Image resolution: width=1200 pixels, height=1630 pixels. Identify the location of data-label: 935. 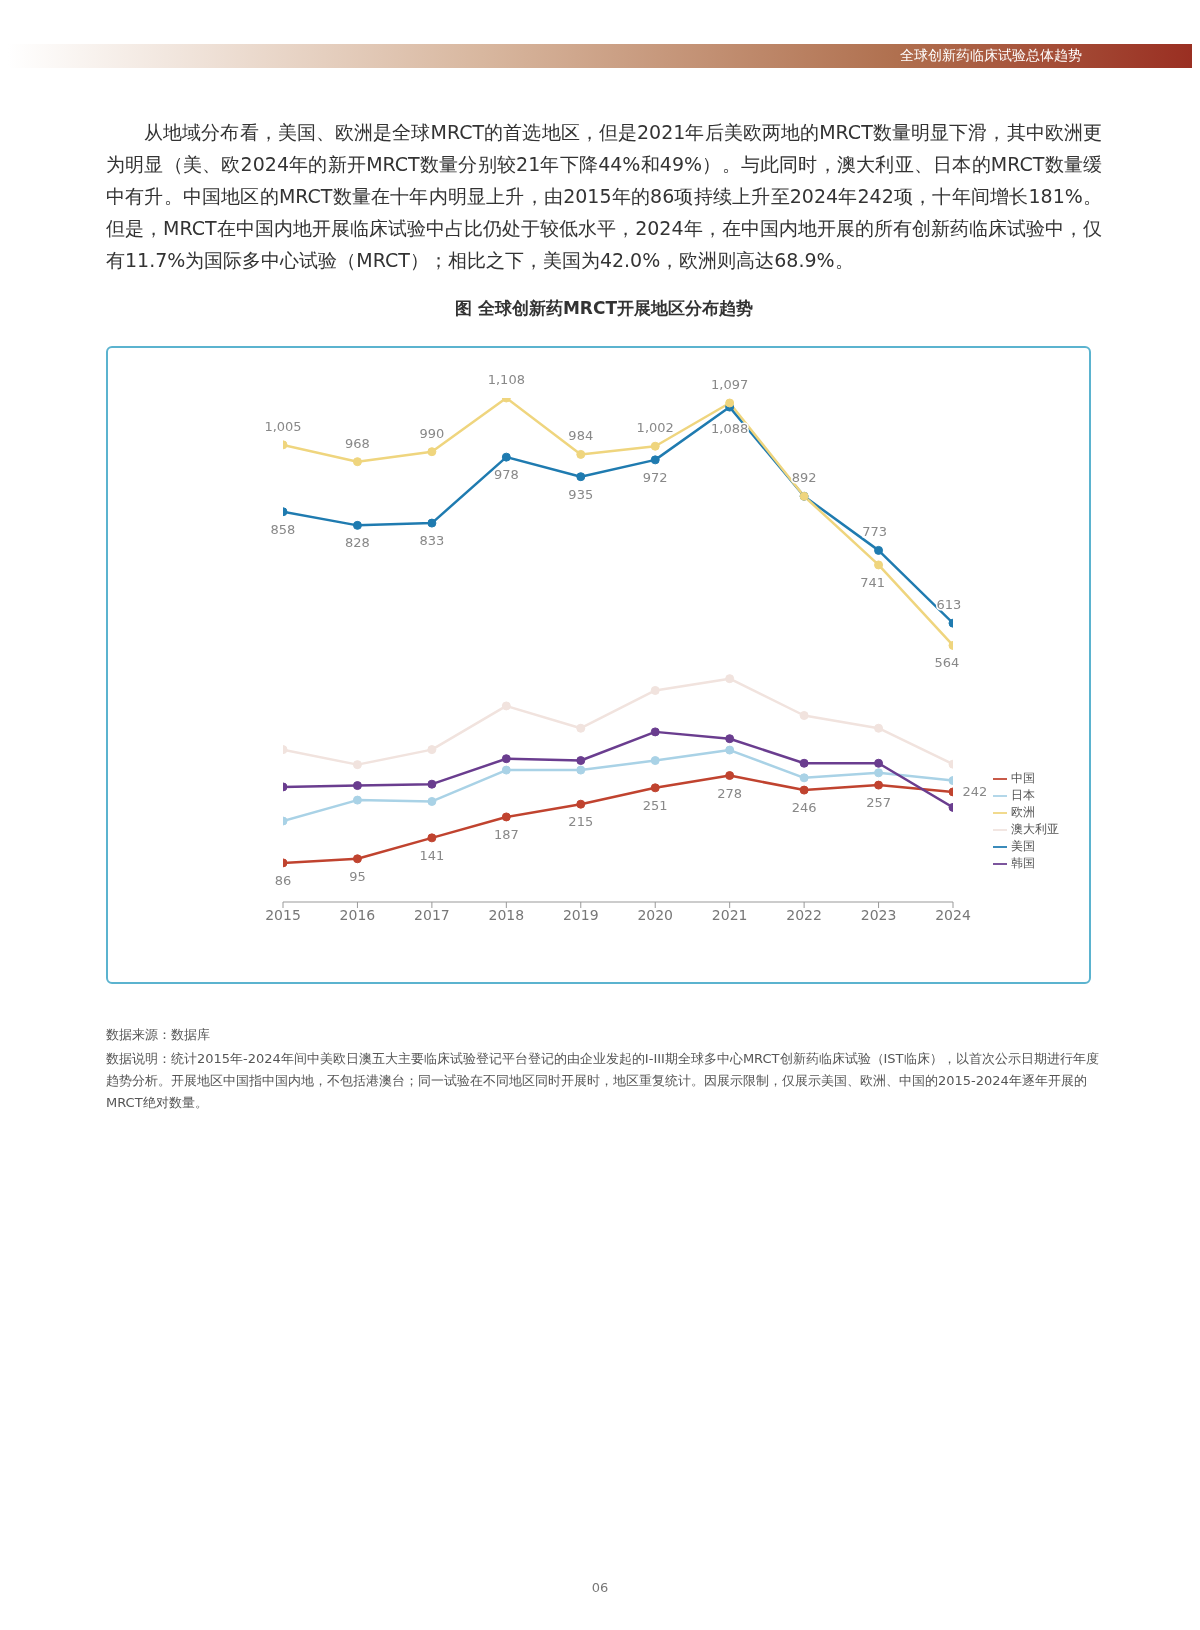
(581, 494).